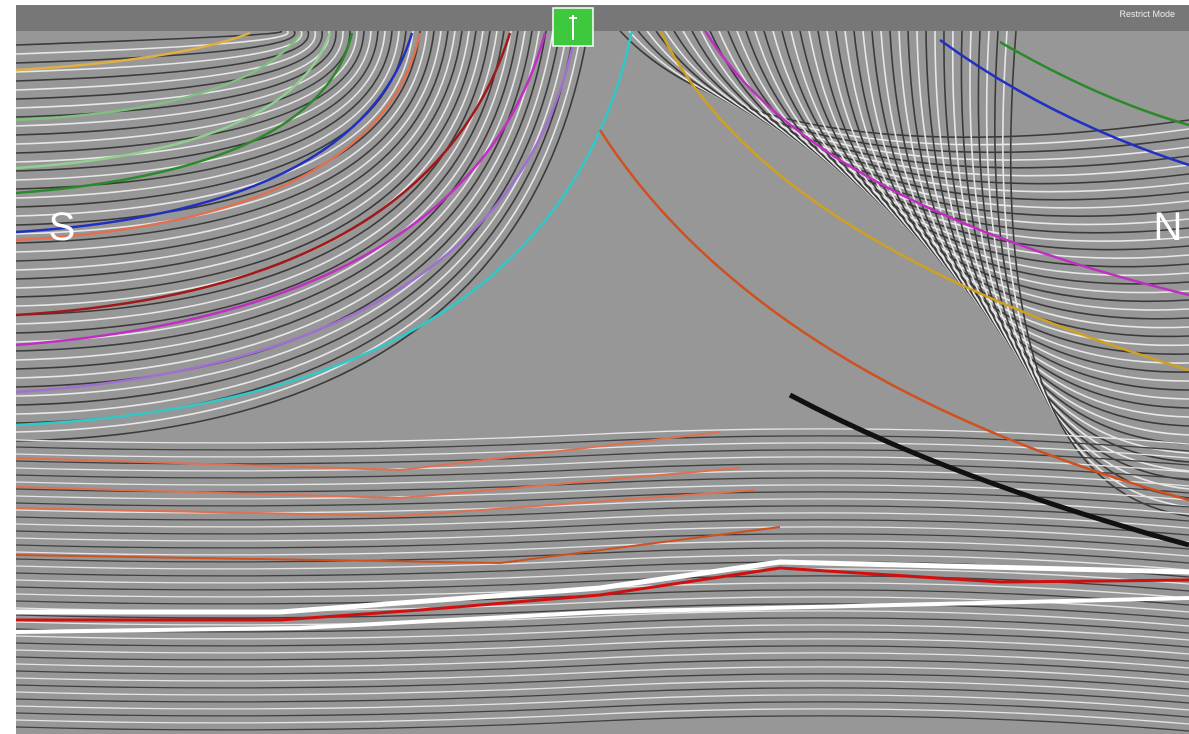 The image size is (1189, 734). Describe the element at coordinates (1168, 227) in the screenshot. I see `direction-label: N` at that location.